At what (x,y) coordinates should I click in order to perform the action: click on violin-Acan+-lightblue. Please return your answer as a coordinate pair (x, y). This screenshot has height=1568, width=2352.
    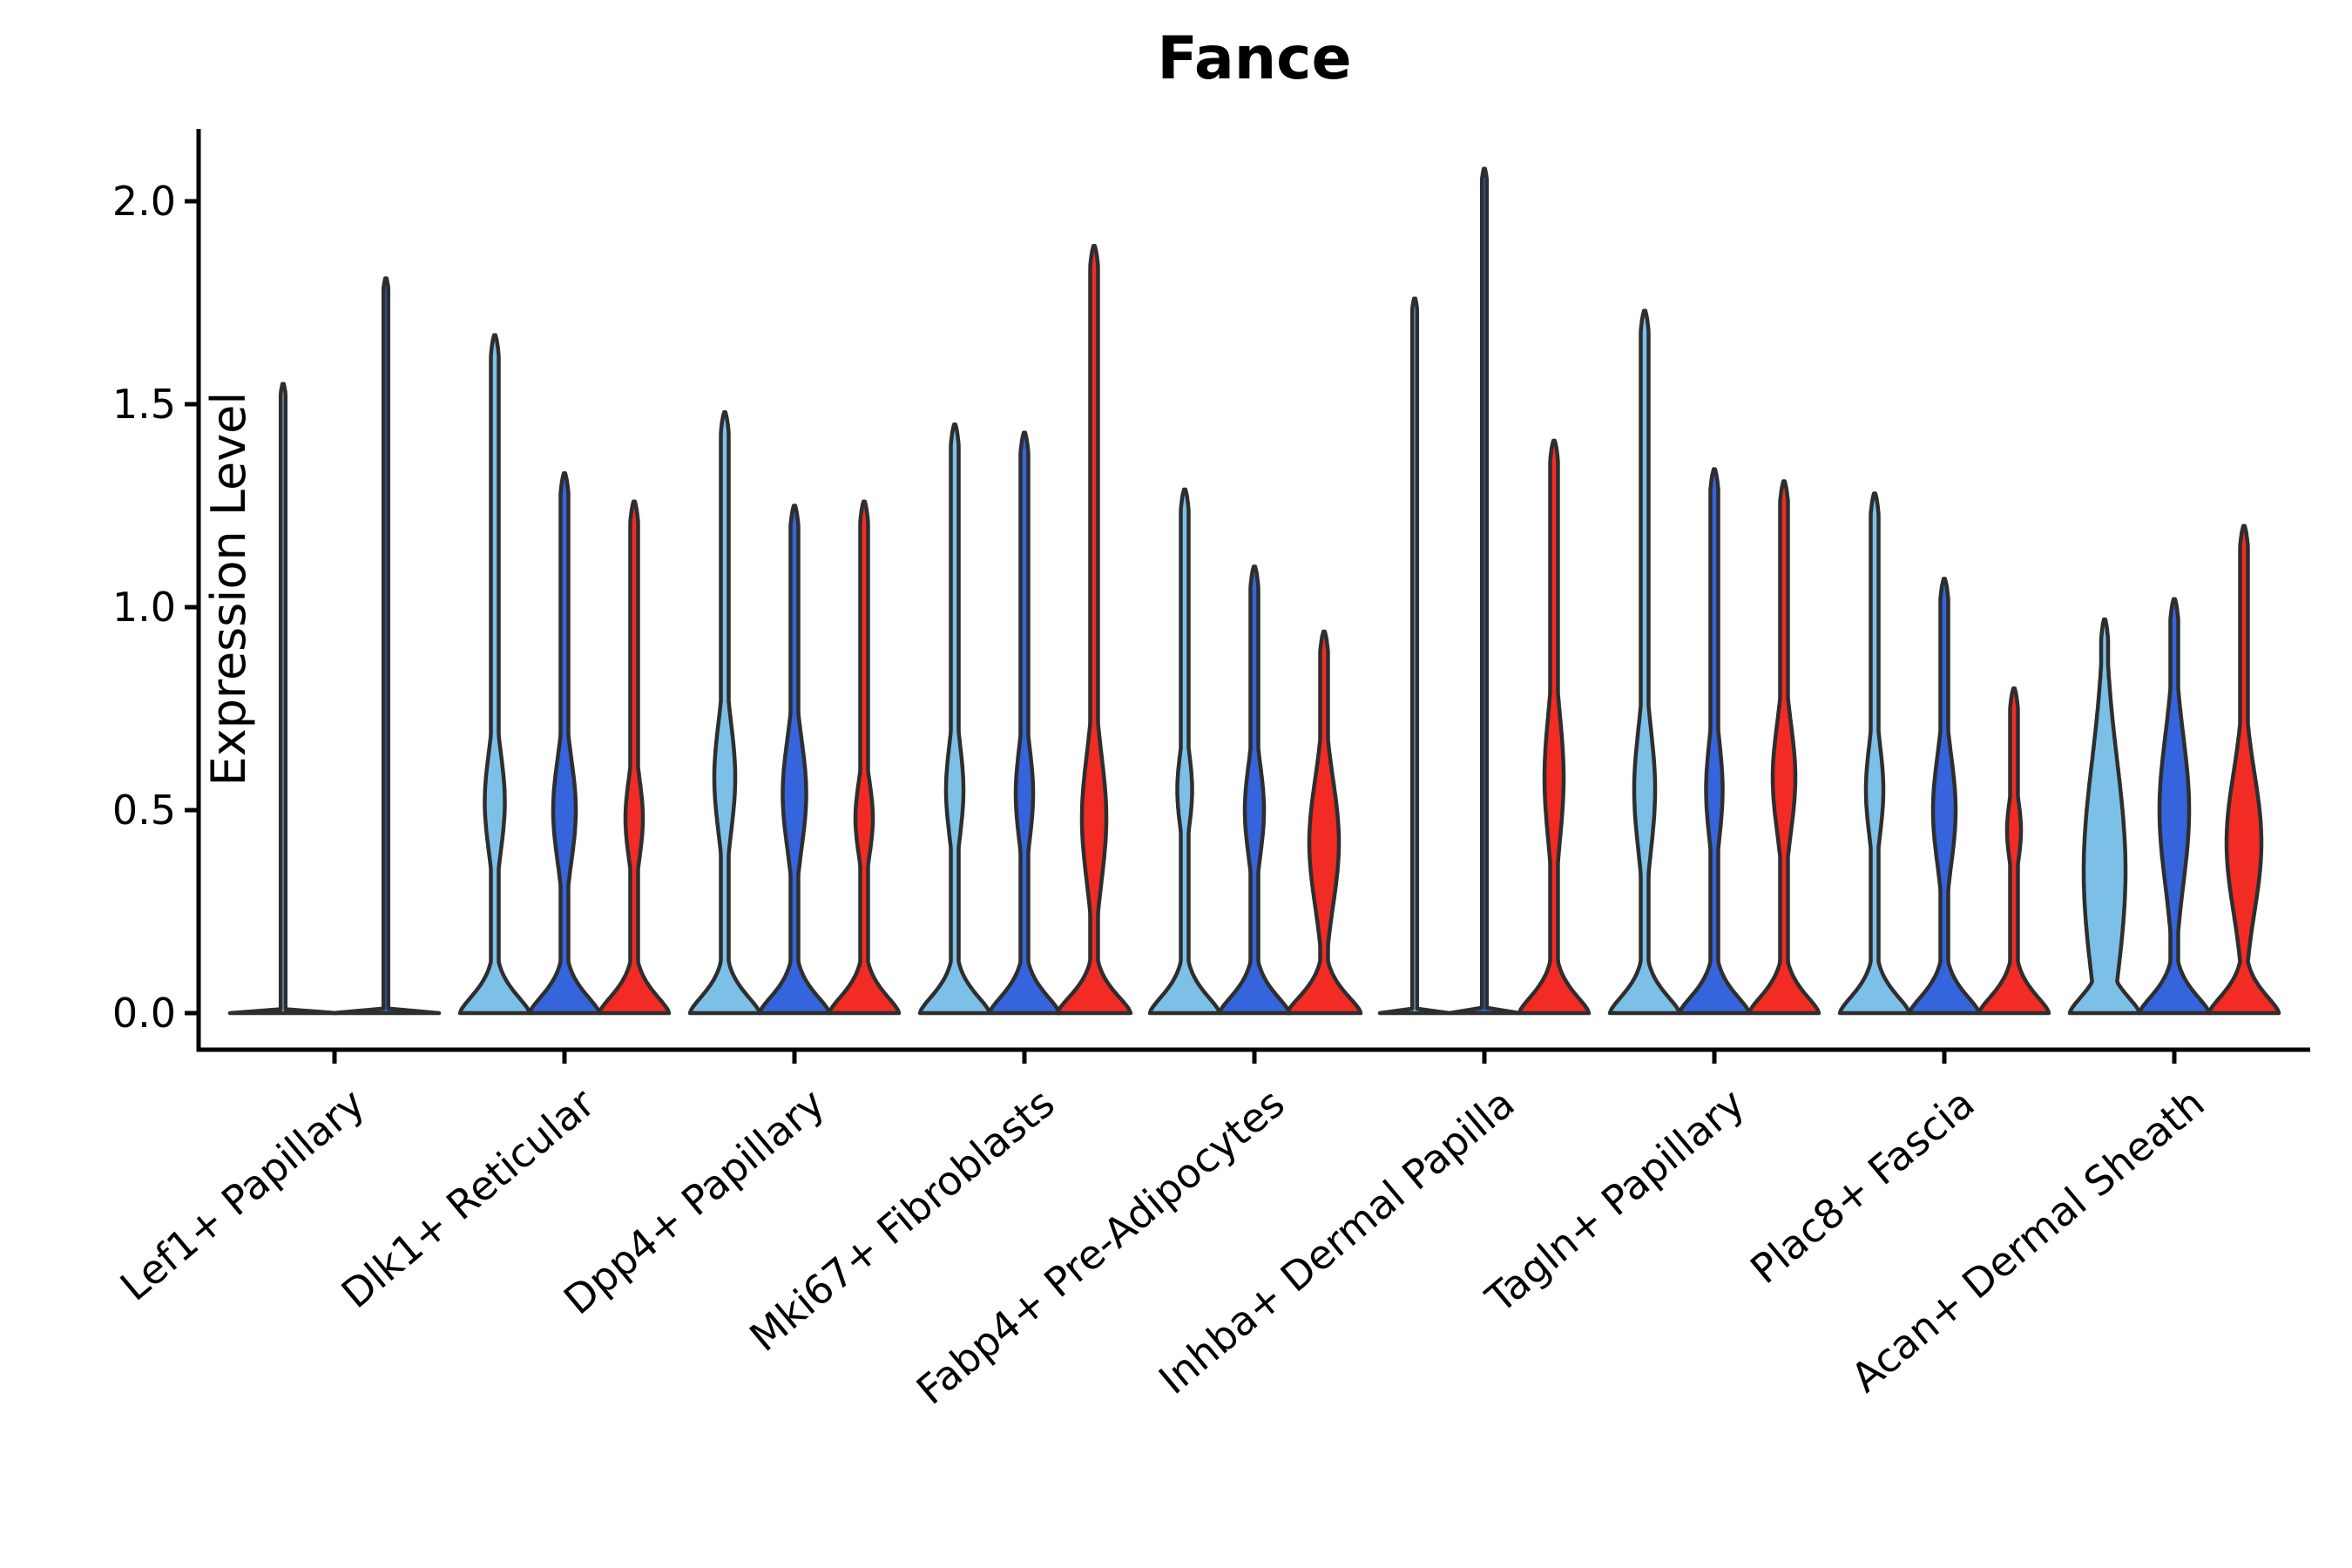
    Looking at the image, I should click on (2104, 816).